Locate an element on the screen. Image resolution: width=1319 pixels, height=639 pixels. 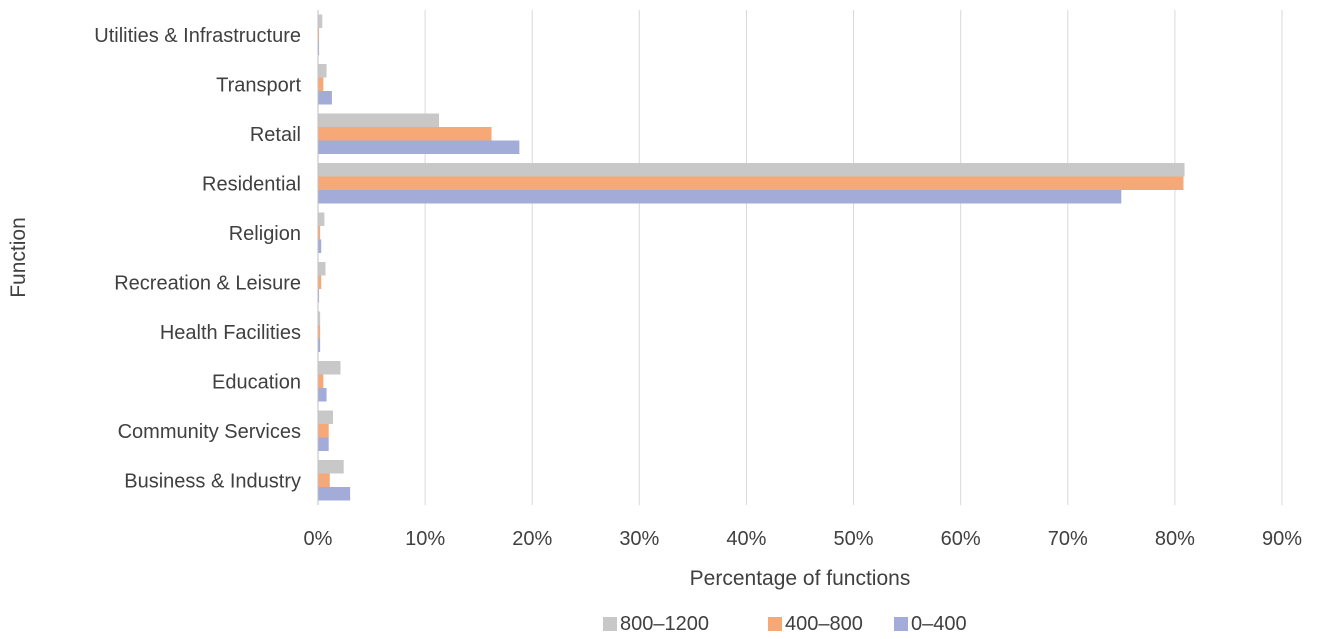
x-tick-label: 50% is located at coordinates (854, 539).